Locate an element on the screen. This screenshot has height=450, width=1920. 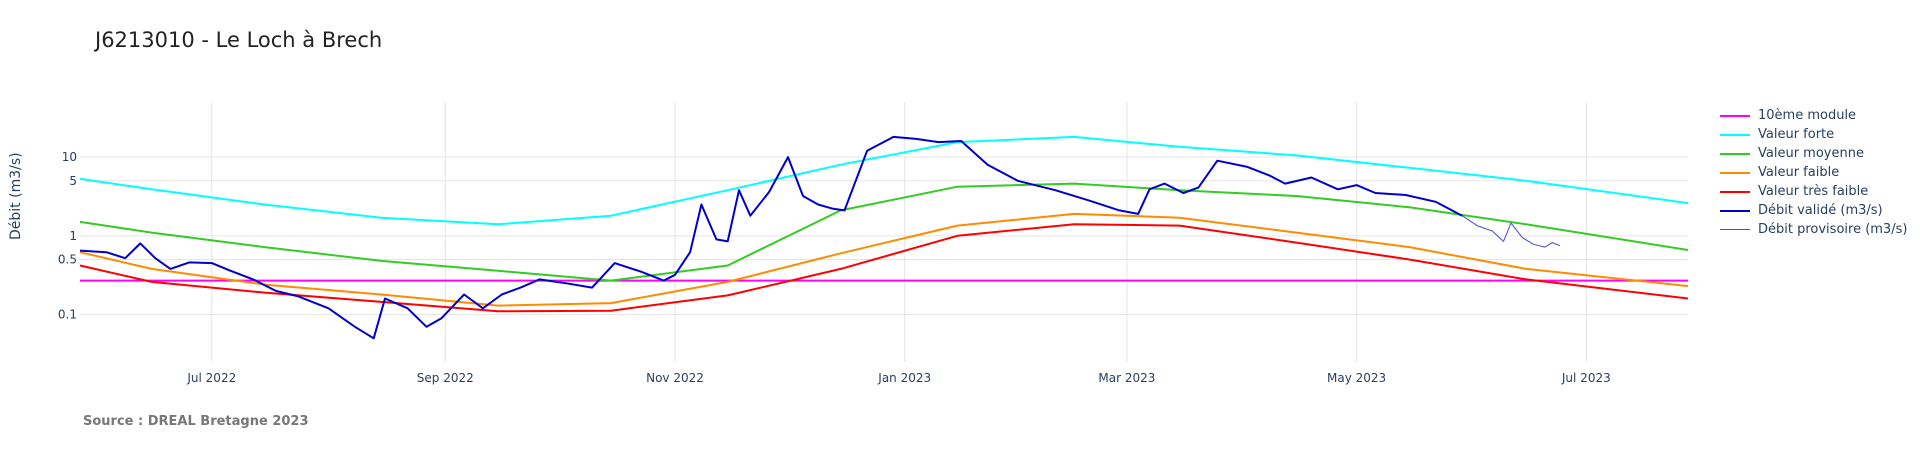
y-tick-label: 0.1 is located at coordinates (67, 315).